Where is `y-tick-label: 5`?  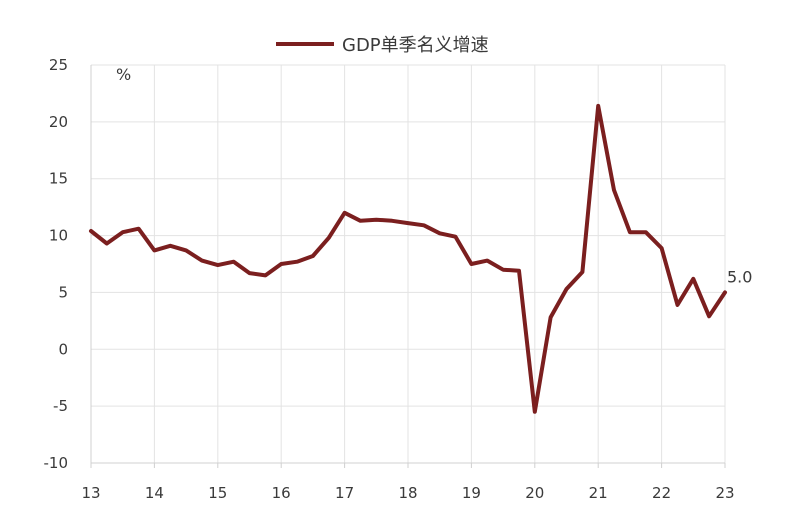
y-tick-label: 5 is located at coordinates (63, 292).